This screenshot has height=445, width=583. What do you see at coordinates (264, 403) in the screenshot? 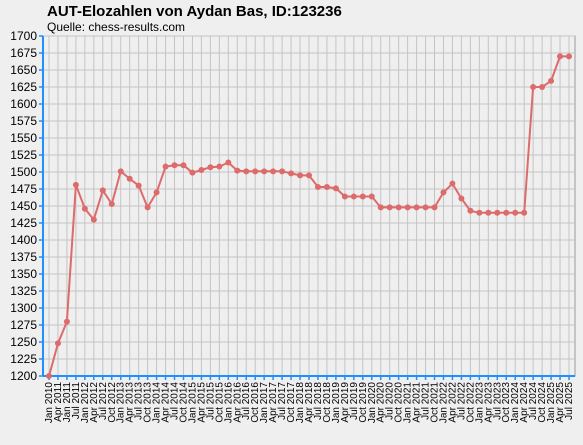
I see `x-tick-label: Jan 2017` at bounding box center [264, 403].